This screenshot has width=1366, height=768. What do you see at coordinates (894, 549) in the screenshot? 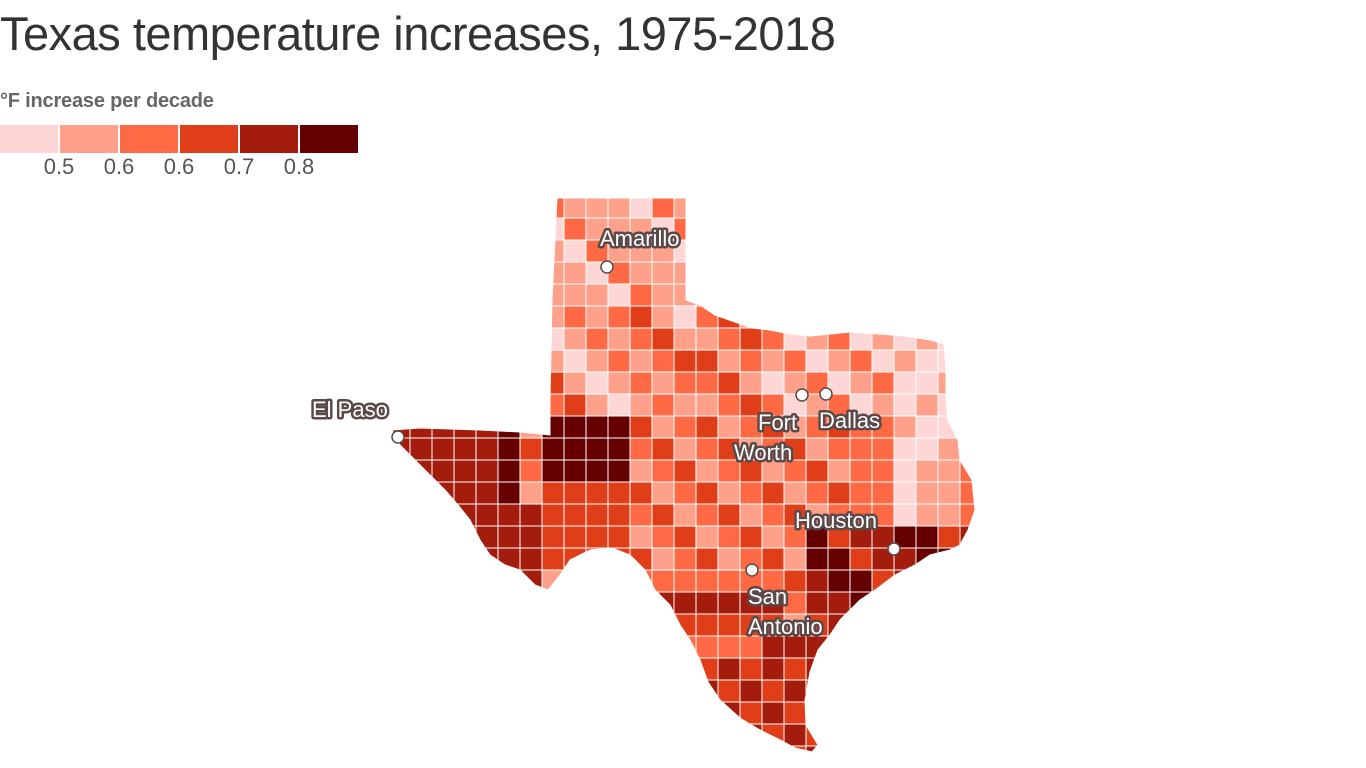
I see `city-dot-icon` at bounding box center [894, 549].